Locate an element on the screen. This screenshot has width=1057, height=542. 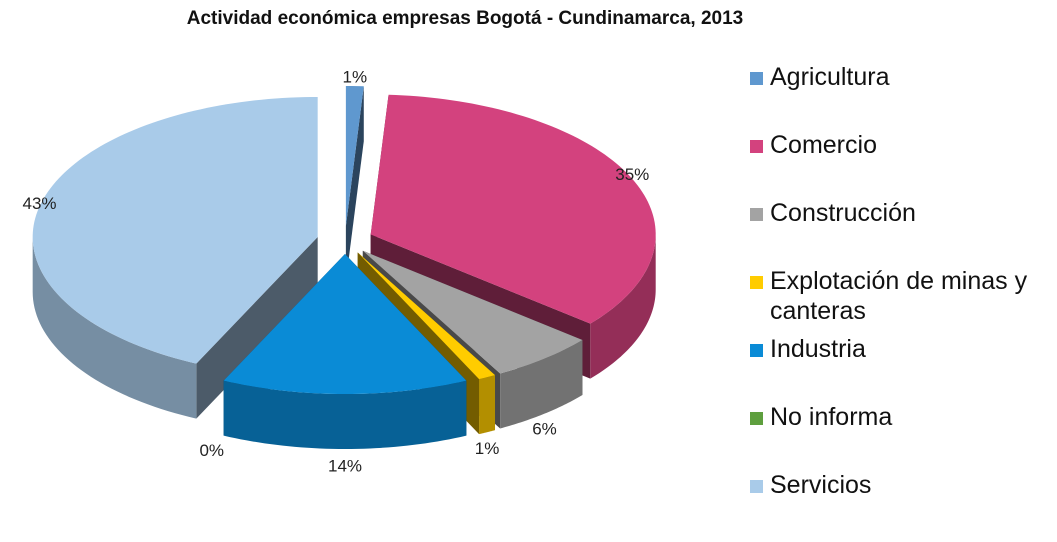
legend-item: Explotación de minas y canteras is located at coordinates (902, 300).